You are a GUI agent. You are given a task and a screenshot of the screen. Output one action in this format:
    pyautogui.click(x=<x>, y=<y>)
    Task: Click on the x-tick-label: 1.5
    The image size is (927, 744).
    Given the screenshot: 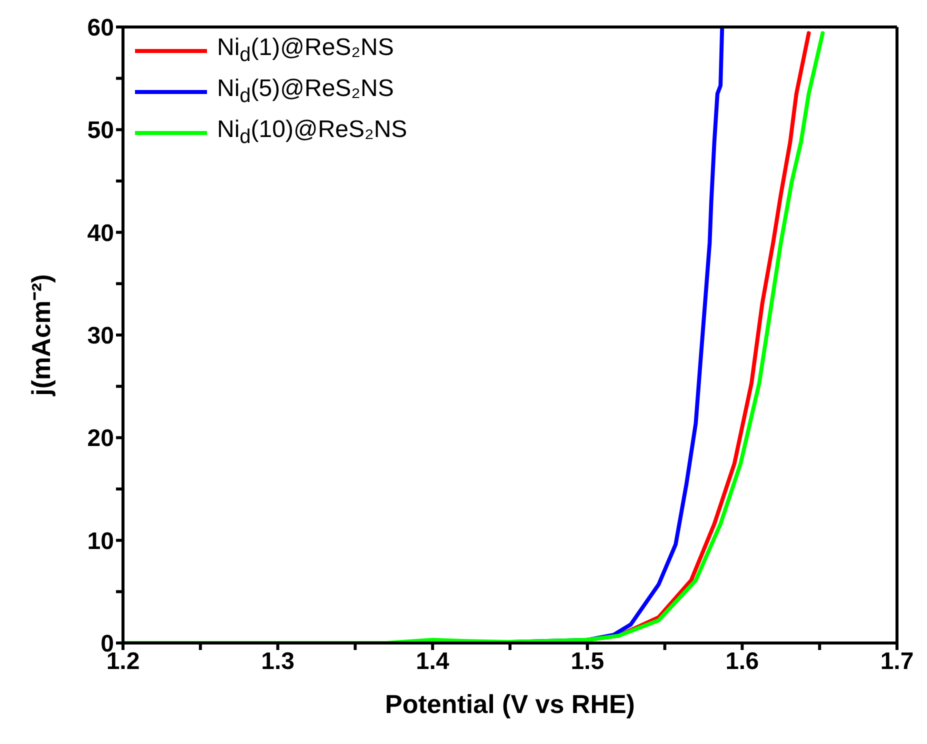 What is the action you would take?
    pyautogui.click(x=587, y=662)
    